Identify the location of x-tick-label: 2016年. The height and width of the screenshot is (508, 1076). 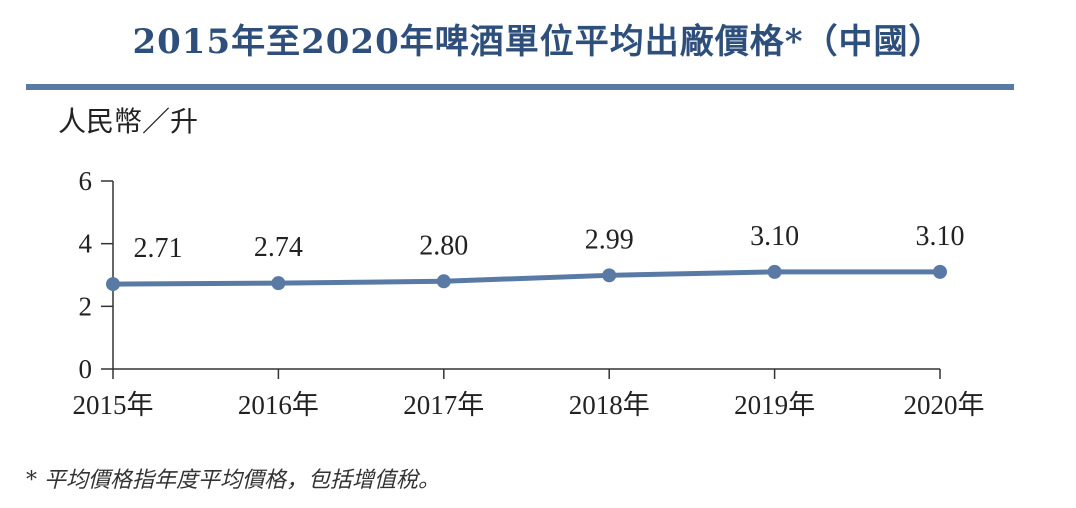
(278, 405).